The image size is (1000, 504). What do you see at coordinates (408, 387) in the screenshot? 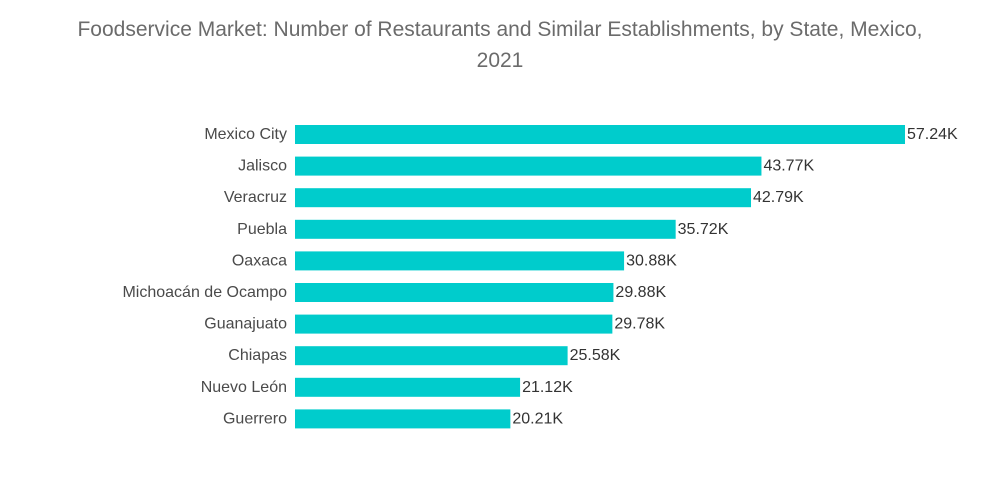
I see `bar-nuevo-le-n` at bounding box center [408, 387].